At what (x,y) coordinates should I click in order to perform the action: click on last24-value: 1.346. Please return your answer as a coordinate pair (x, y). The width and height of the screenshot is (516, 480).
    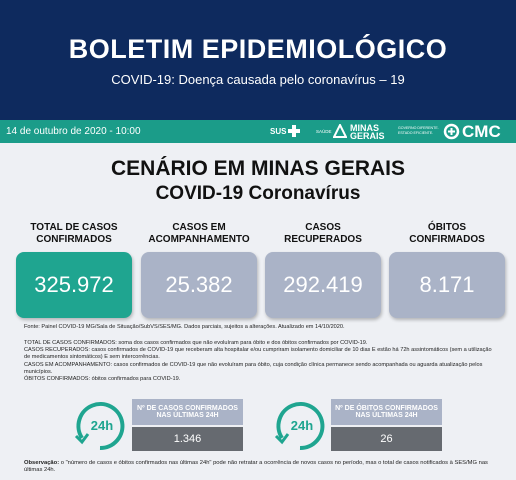
    Looking at the image, I should click on (187, 439).